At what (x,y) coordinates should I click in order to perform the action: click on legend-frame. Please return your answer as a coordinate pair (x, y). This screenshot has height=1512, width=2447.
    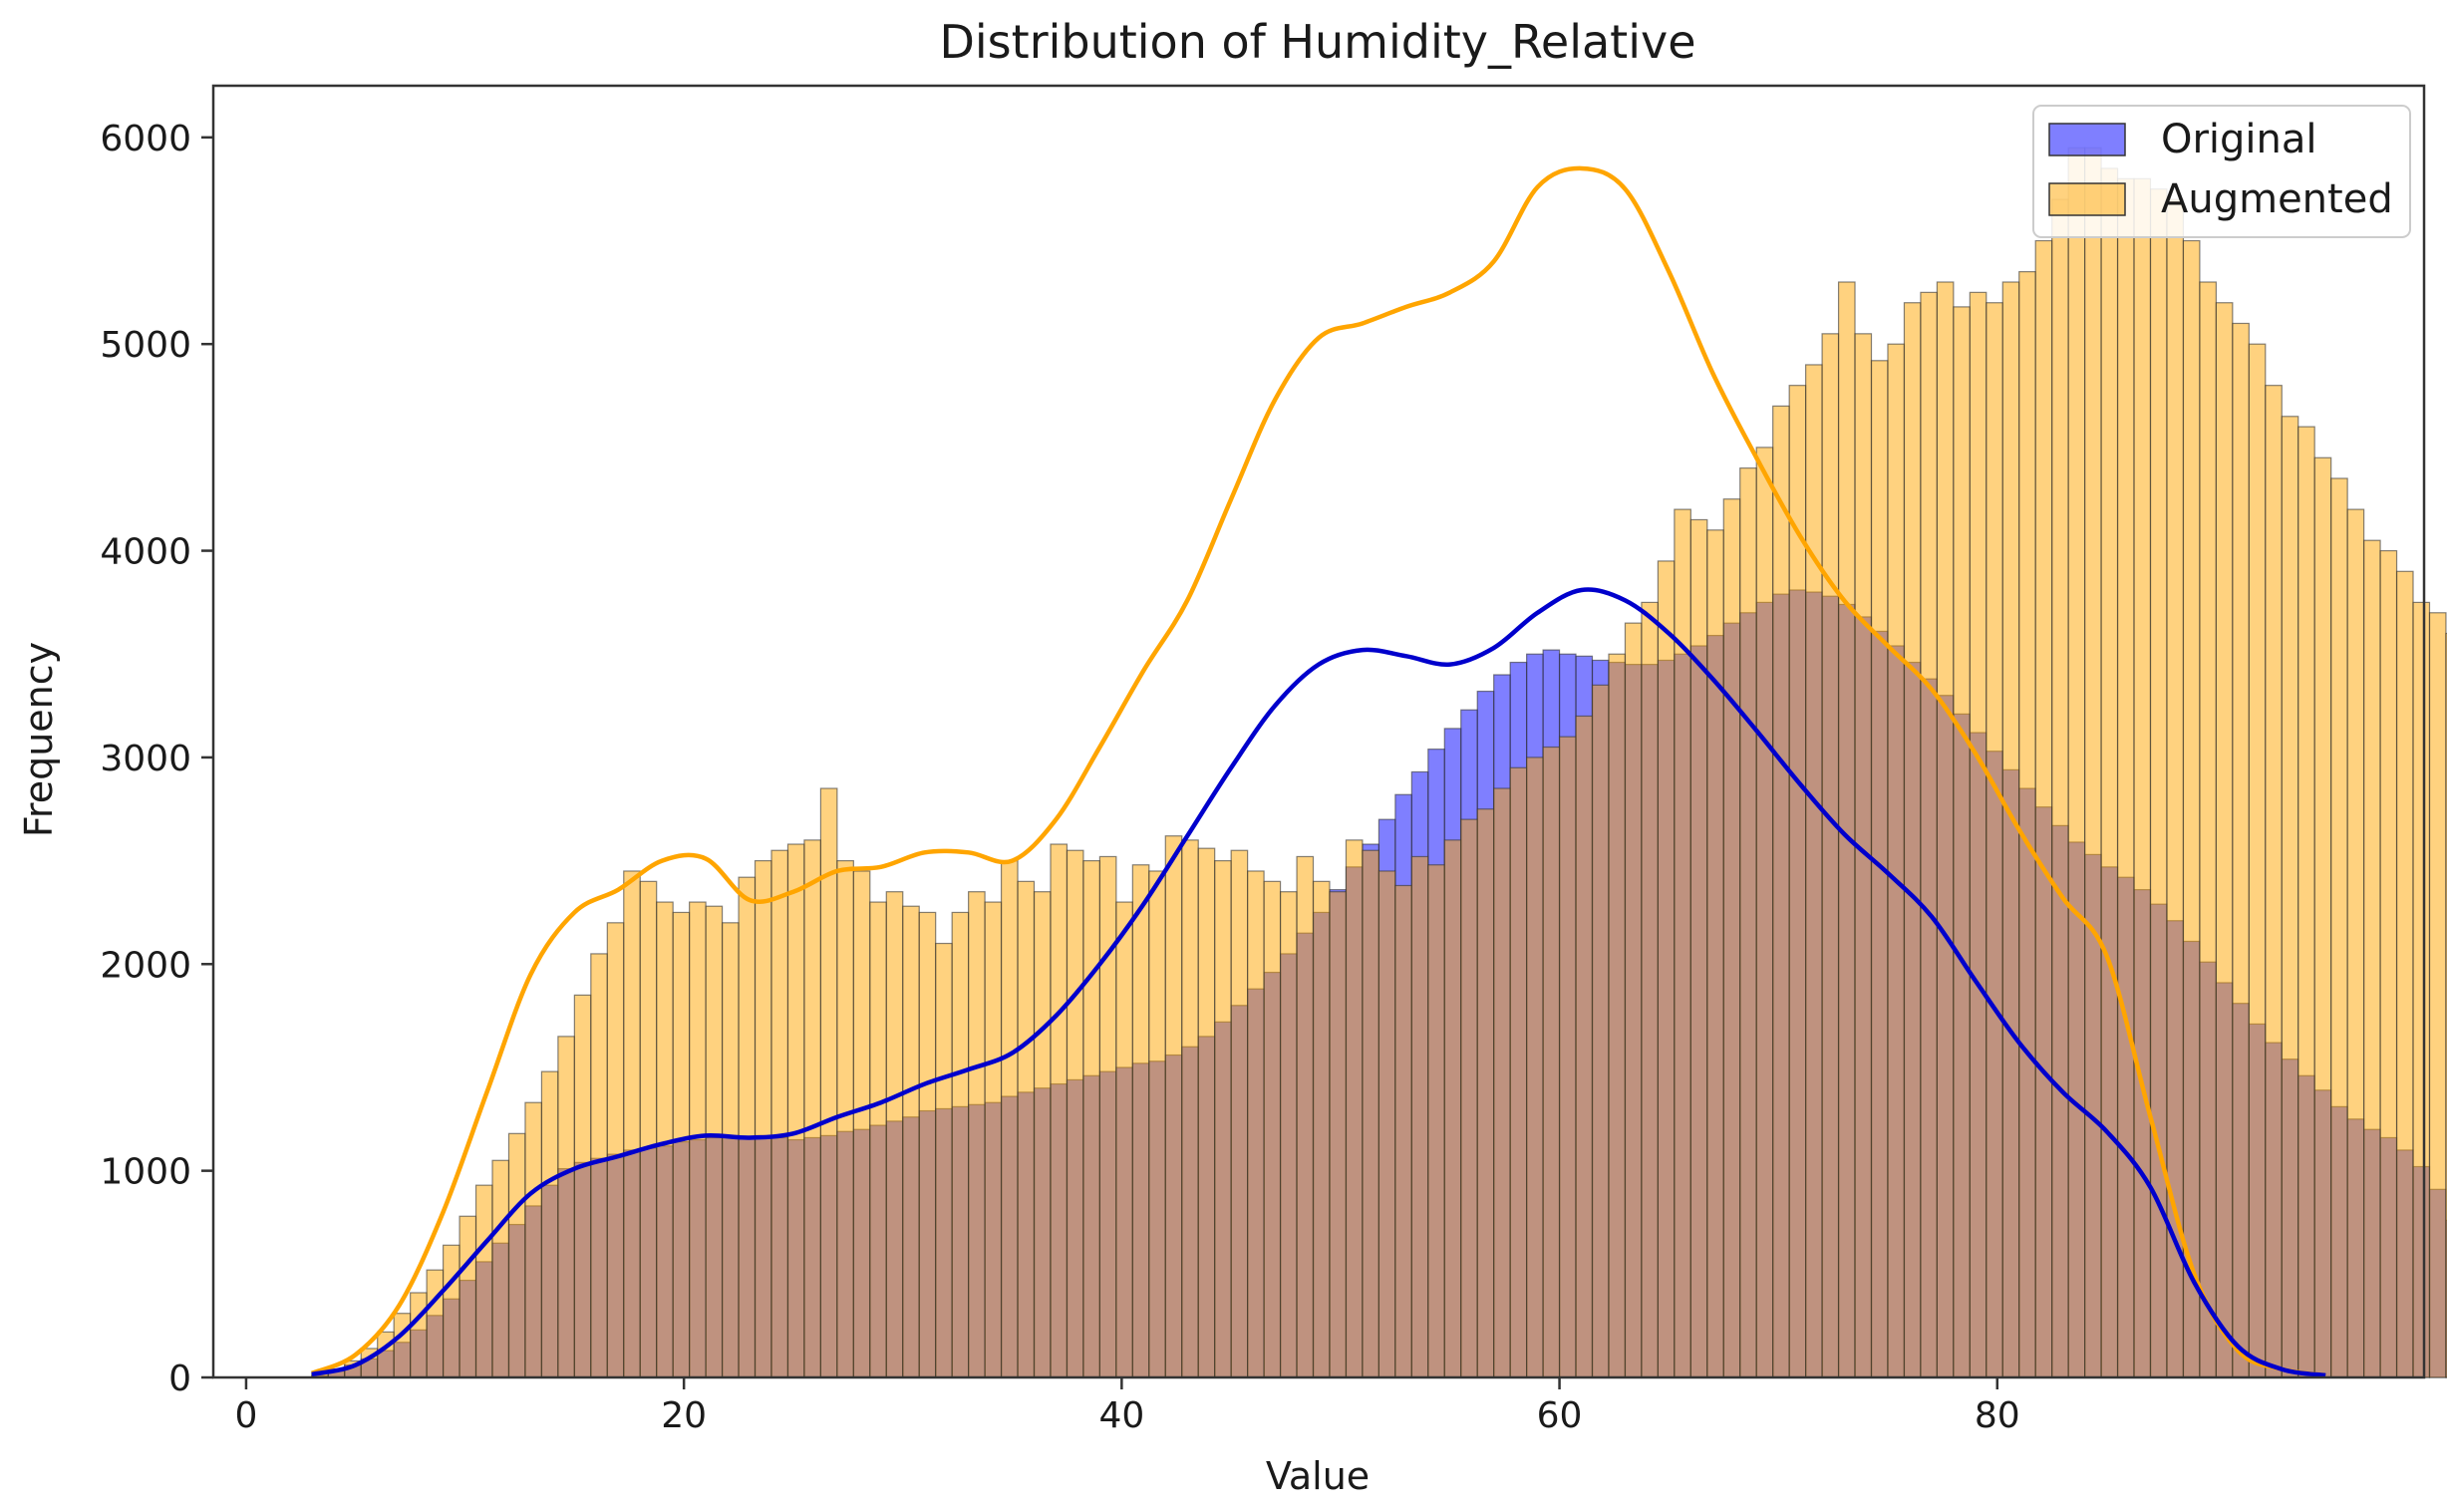
    Looking at the image, I should click on (2221, 172).